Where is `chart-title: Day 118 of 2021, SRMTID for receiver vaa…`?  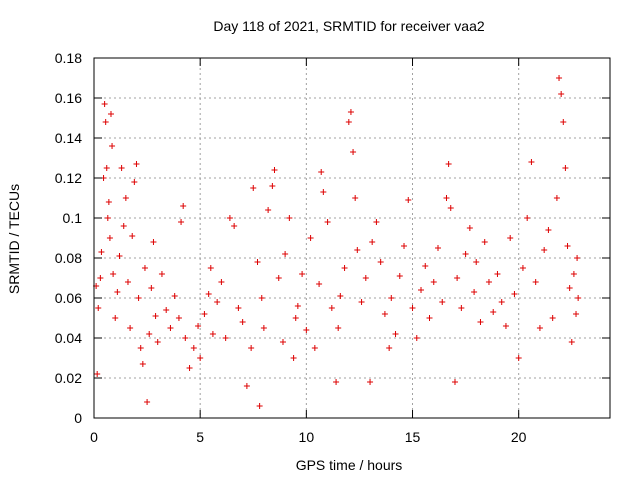 chart-title: Day 118 of 2021, SRMTID for receiver vaa… is located at coordinates (349, 26).